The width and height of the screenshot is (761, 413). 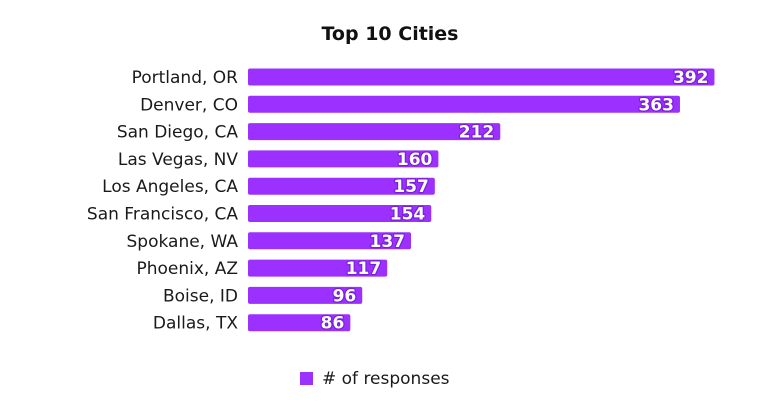 What do you see at coordinates (691, 78) in the screenshot?
I see `value-label: 392` at bounding box center [691, 78].